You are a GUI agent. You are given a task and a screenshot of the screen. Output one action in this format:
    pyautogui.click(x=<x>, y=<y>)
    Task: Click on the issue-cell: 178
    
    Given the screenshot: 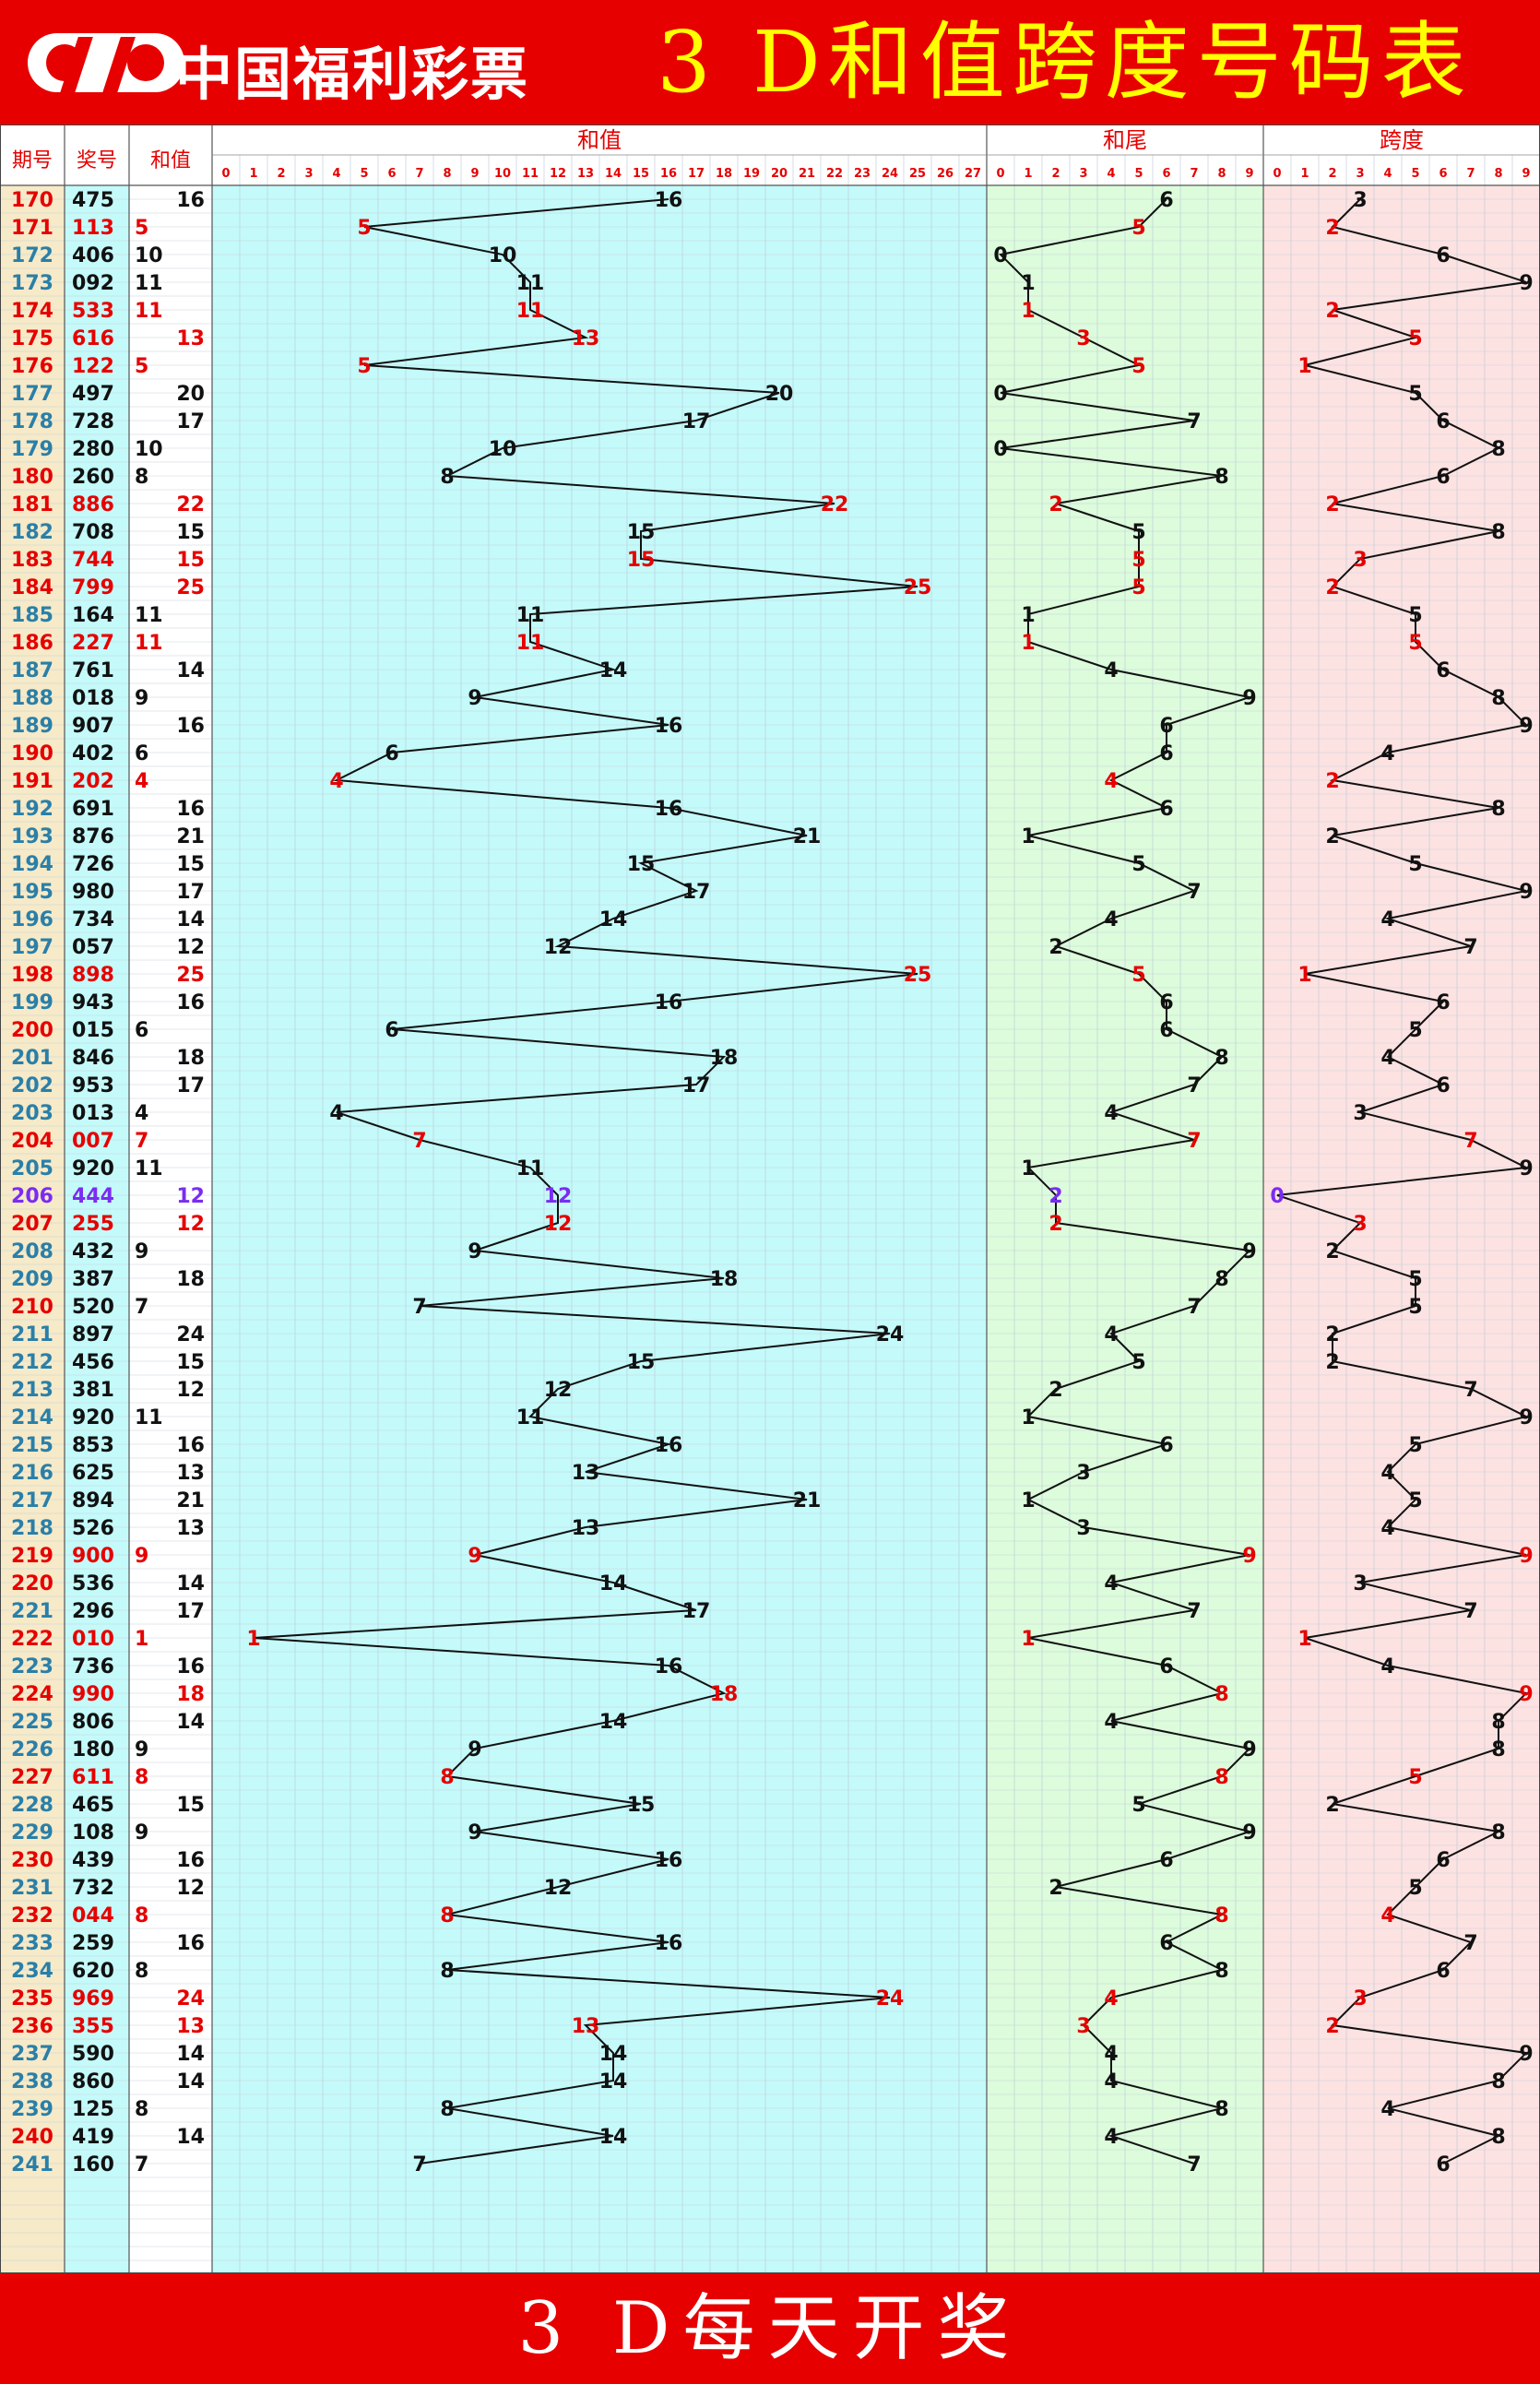 What is the action you would take?
    pyautogui.click(x=32, y=422)
    